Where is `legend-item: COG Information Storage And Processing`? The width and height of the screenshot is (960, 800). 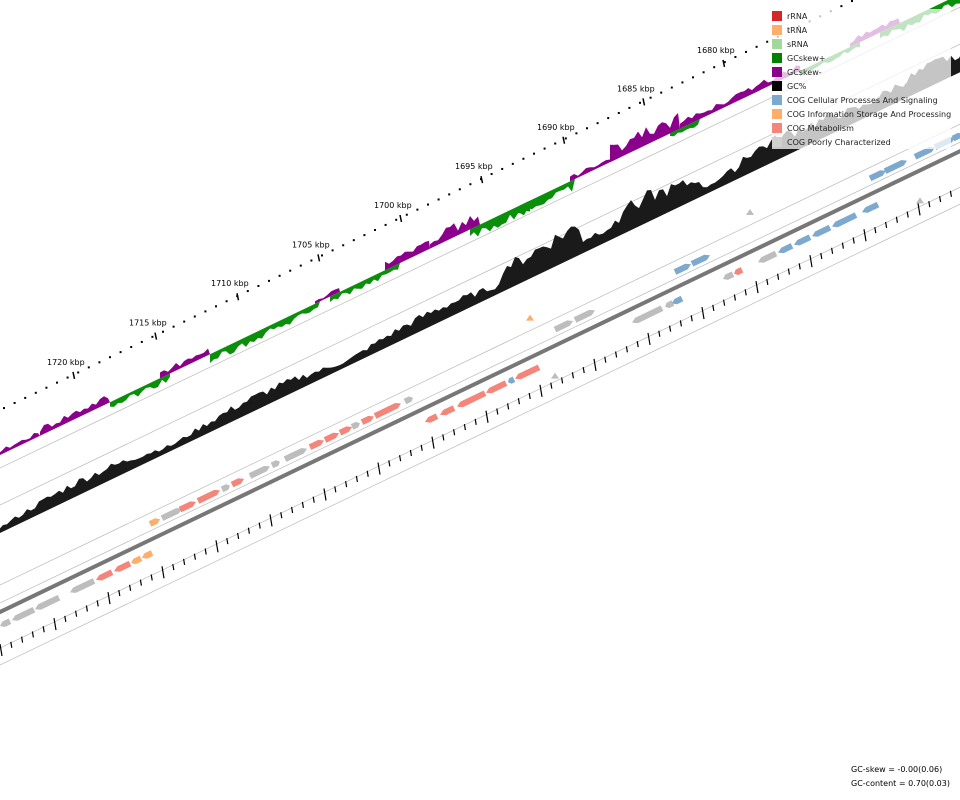
legend-item: COG Information Storage And Processing is located at coordinates (861, 114).